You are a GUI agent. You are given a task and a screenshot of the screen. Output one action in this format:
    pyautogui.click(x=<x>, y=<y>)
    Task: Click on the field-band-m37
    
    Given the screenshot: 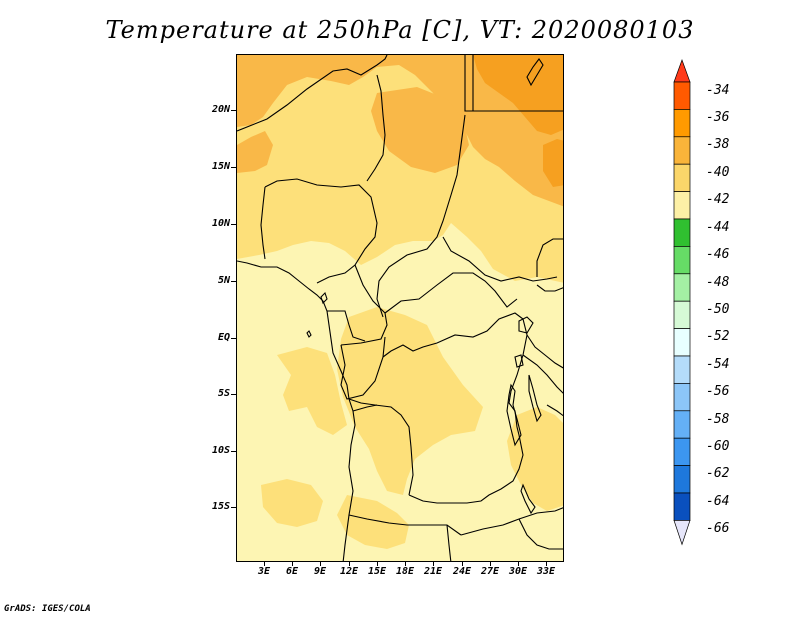 What is the action you would take?
    pyautogui.click(x=518, y=95)
    